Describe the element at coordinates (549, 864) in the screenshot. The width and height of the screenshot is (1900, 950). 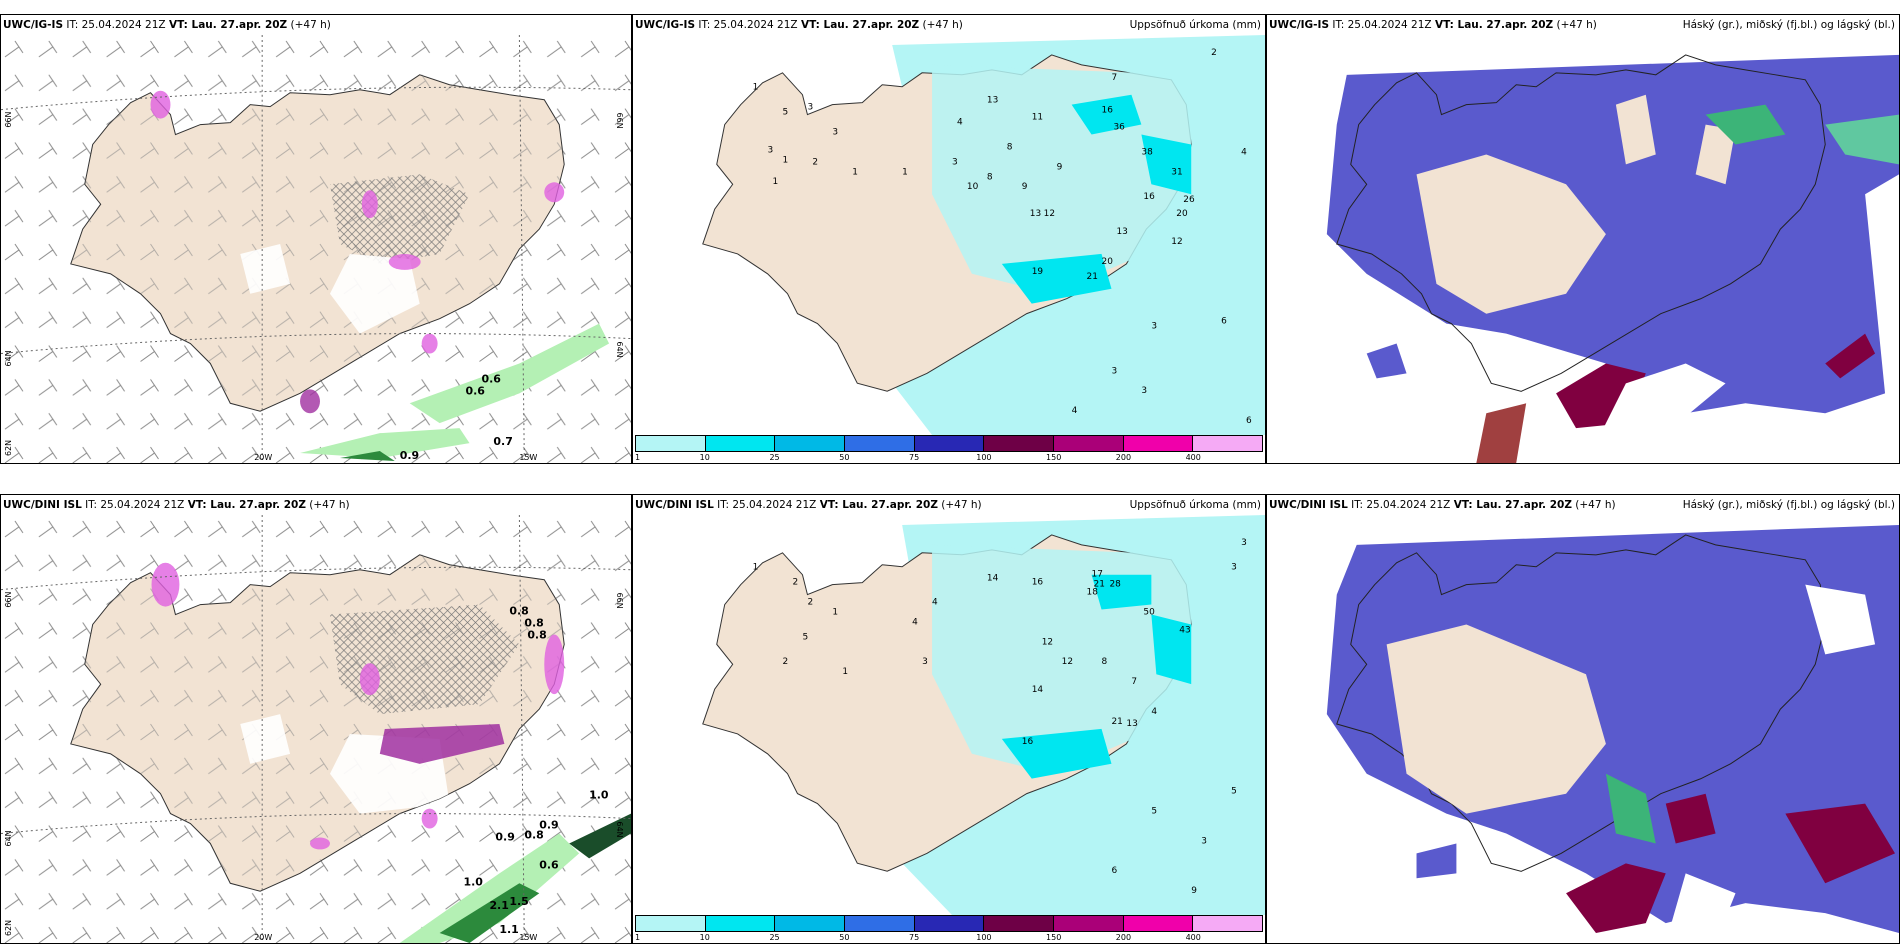
I see `svg-text: 0.6` at that location.